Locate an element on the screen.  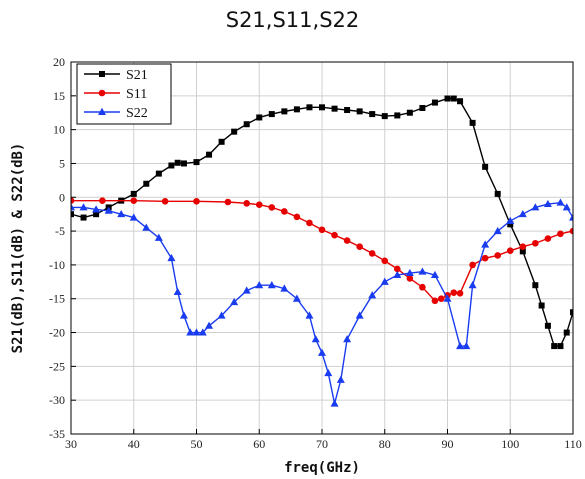
legend-box is located at coordinates (124, 94).